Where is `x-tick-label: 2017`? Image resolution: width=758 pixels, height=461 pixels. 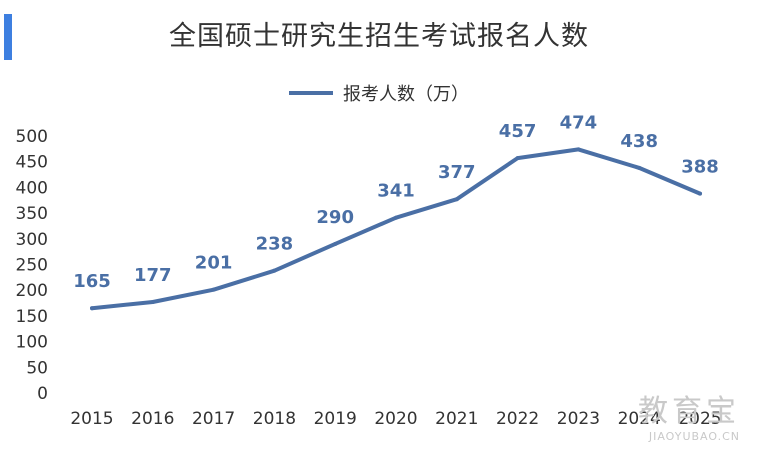
x-tick-label: 2017 is located at coordinates (213, 419).